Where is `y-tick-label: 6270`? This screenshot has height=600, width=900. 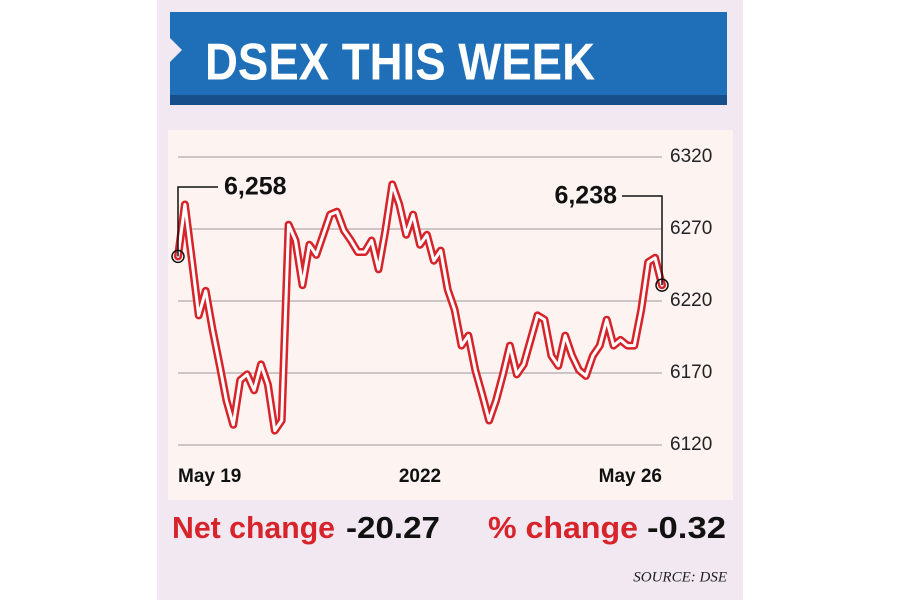
y-tick-label: 6270 is located at coordinates (691, 228).